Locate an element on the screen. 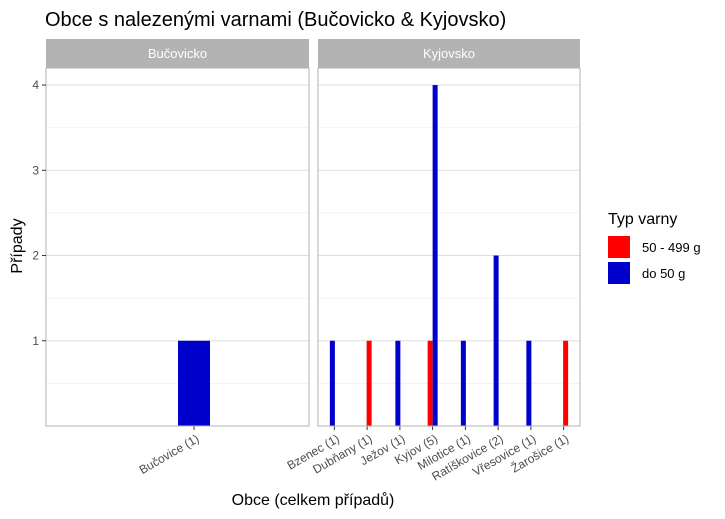 Image resolution: width=725 pixels, height=519 pixels. bar-kyjov-5-50-499-g is located at coordinates (430, 383).